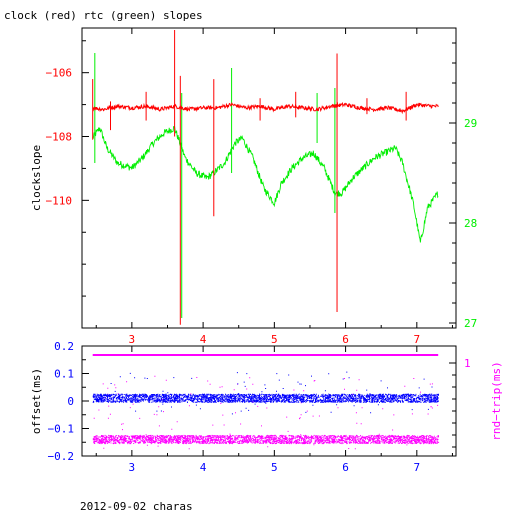 Image resolution: width=512 pixels, height=512 pixels. What do you see at coordinates (274, 339) in the screenshot?
I see `top-x-tick-label: 5` at bounding box center [274, 339].